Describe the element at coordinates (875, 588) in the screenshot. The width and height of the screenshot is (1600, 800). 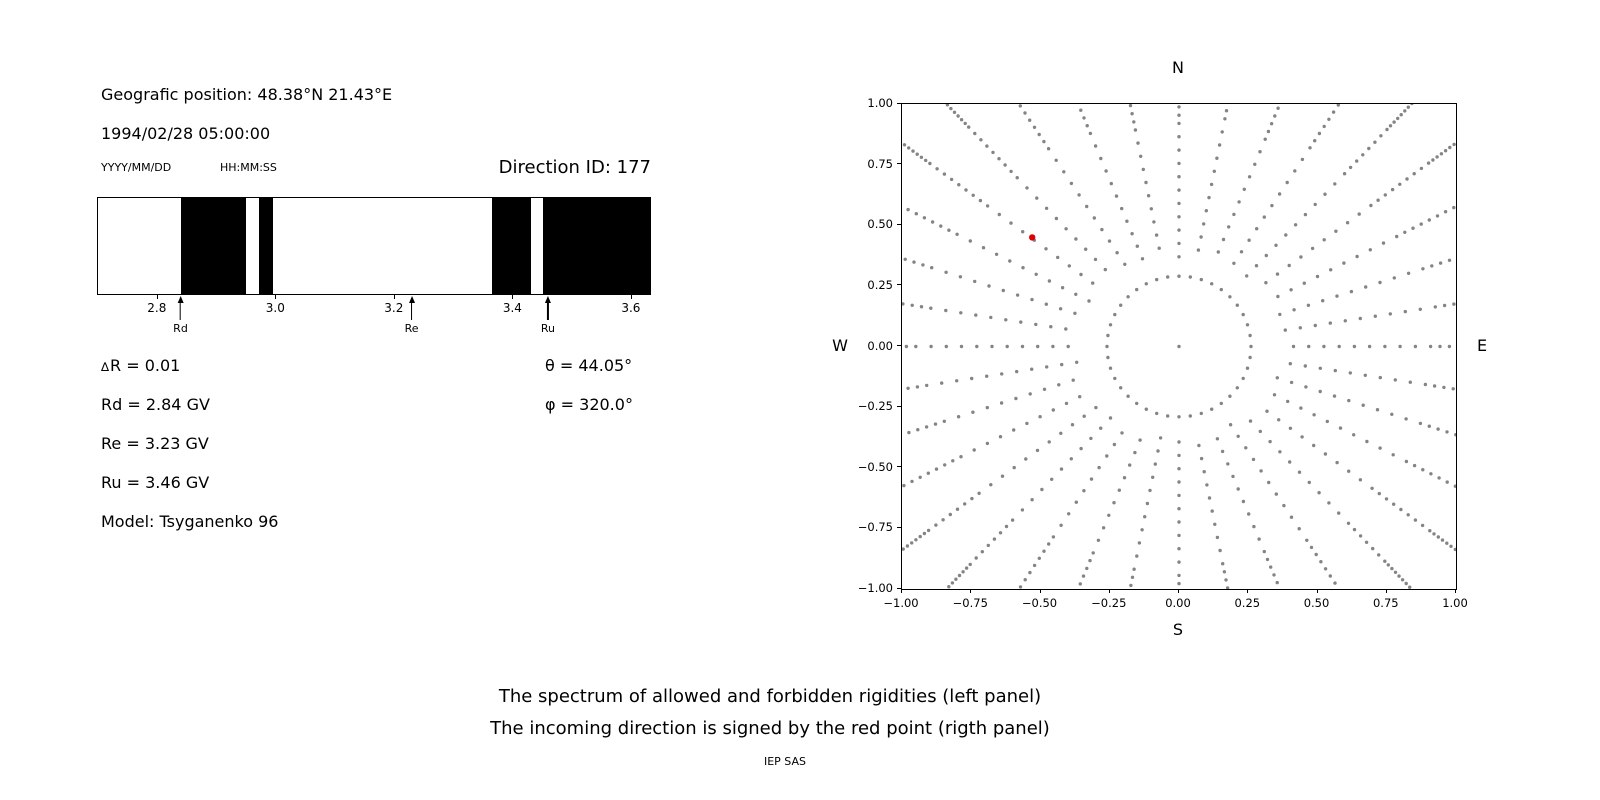
I see `y-tick-label: −1.00` at that location.